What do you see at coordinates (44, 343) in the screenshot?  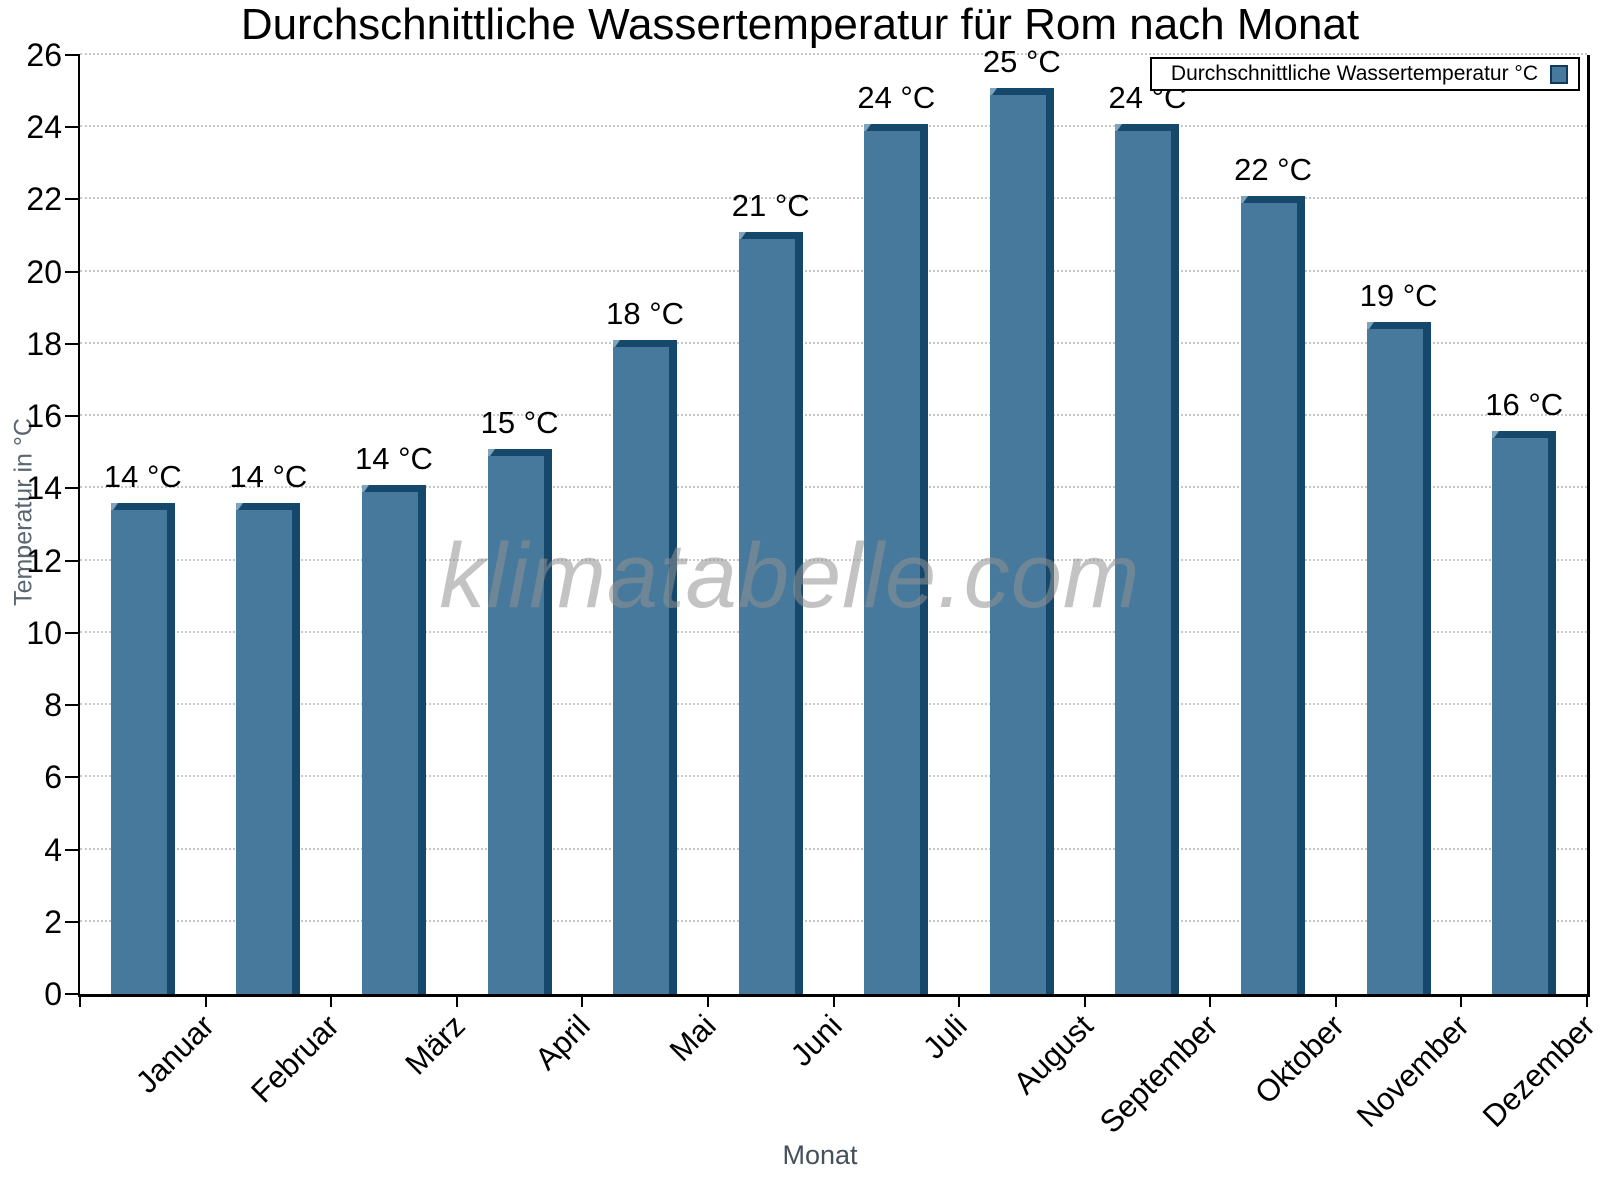 I see `y-tick-label: 18` at bounding box center [44, 343].